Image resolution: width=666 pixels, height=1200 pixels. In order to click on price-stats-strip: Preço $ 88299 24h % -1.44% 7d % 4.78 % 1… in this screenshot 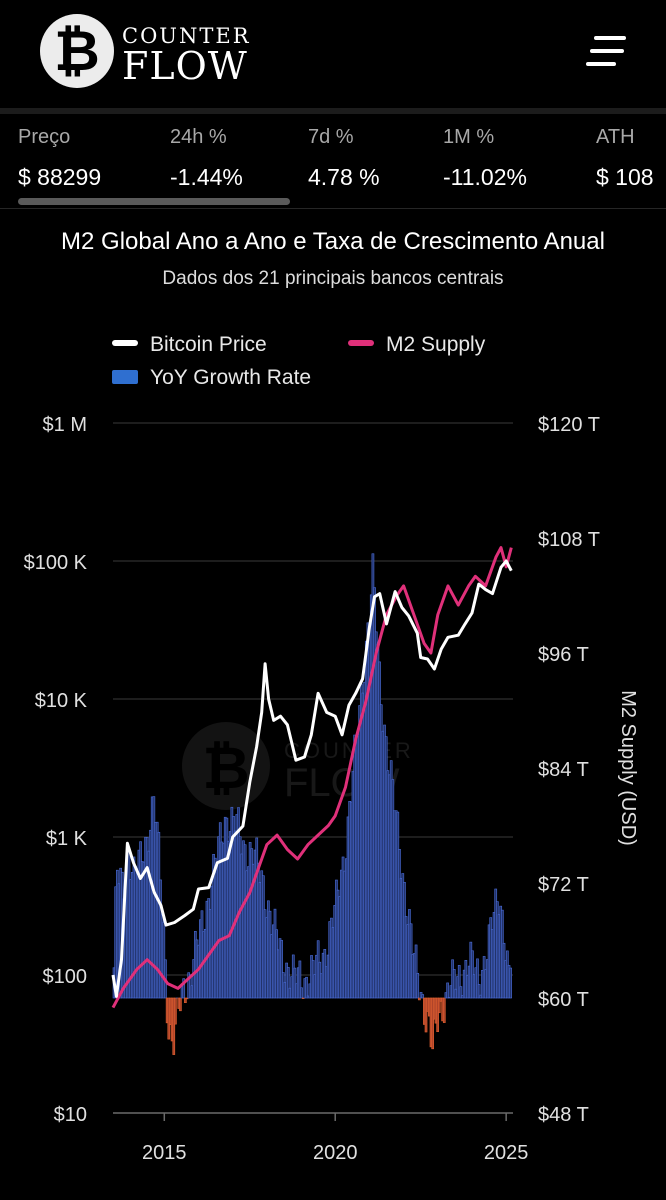, I will do `click(333, 162)`.